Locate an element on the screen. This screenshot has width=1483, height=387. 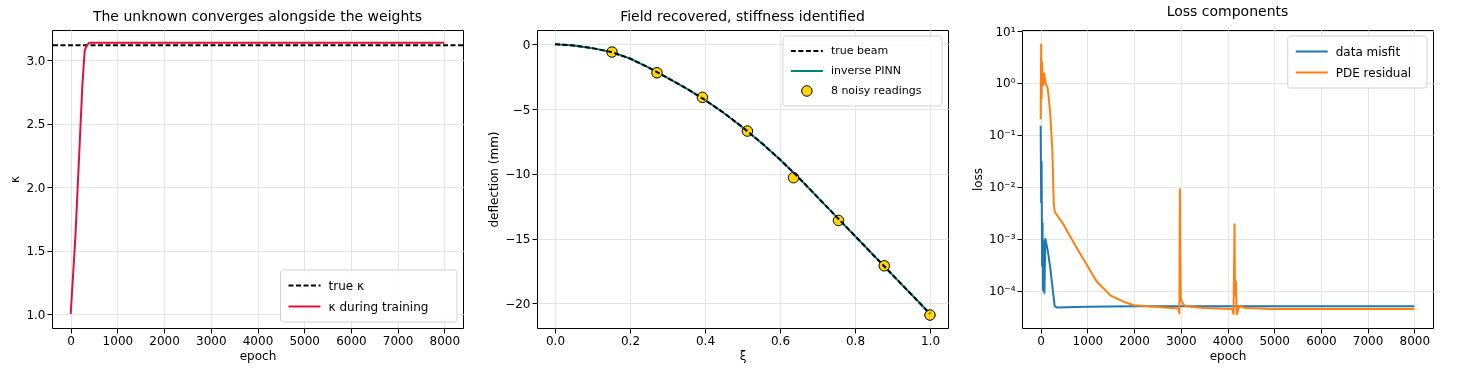
x-tick-label: 0.2 is located at coordinates (630, 340).